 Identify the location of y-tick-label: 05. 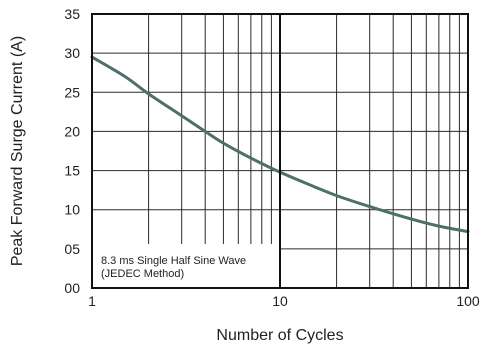
(72, 249).